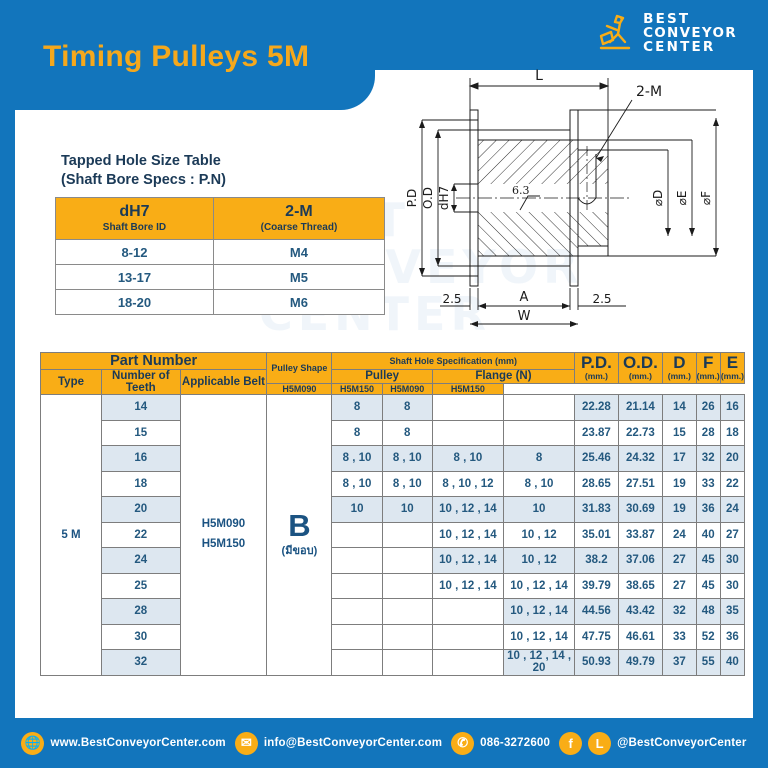  Describe the element at coordinates (299, 302) in the screenshot. I see `tapped-thread-value: M6` at that location.